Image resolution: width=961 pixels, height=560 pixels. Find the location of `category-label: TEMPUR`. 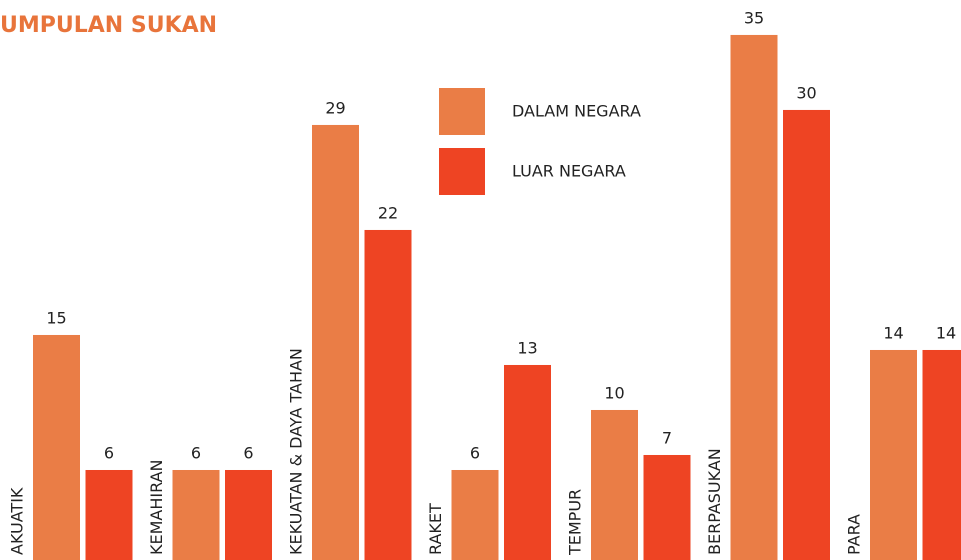

category-label: TEMPUR is located at coordinates (575, 522).